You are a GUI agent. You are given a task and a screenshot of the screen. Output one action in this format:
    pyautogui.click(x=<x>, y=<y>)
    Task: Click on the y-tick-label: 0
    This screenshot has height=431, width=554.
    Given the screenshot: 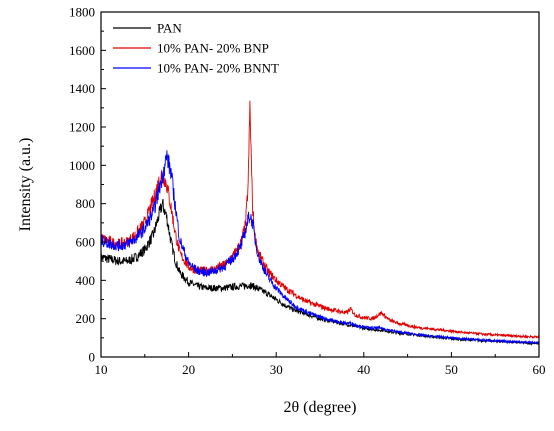 What is the action you would take?
    pyautogui.click(x=92, y=357)
    